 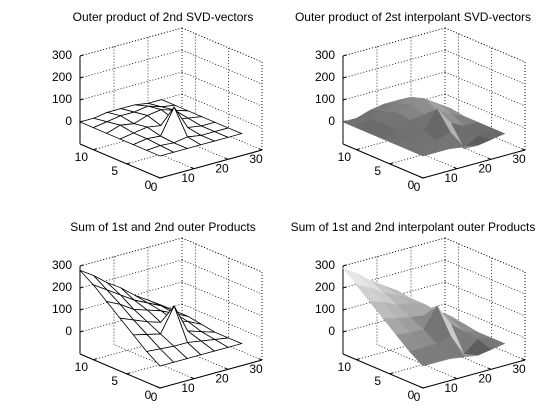 I want to click on subplot-title: Sum of 1st and 2nd outer Products, so click(x=162, y=227).